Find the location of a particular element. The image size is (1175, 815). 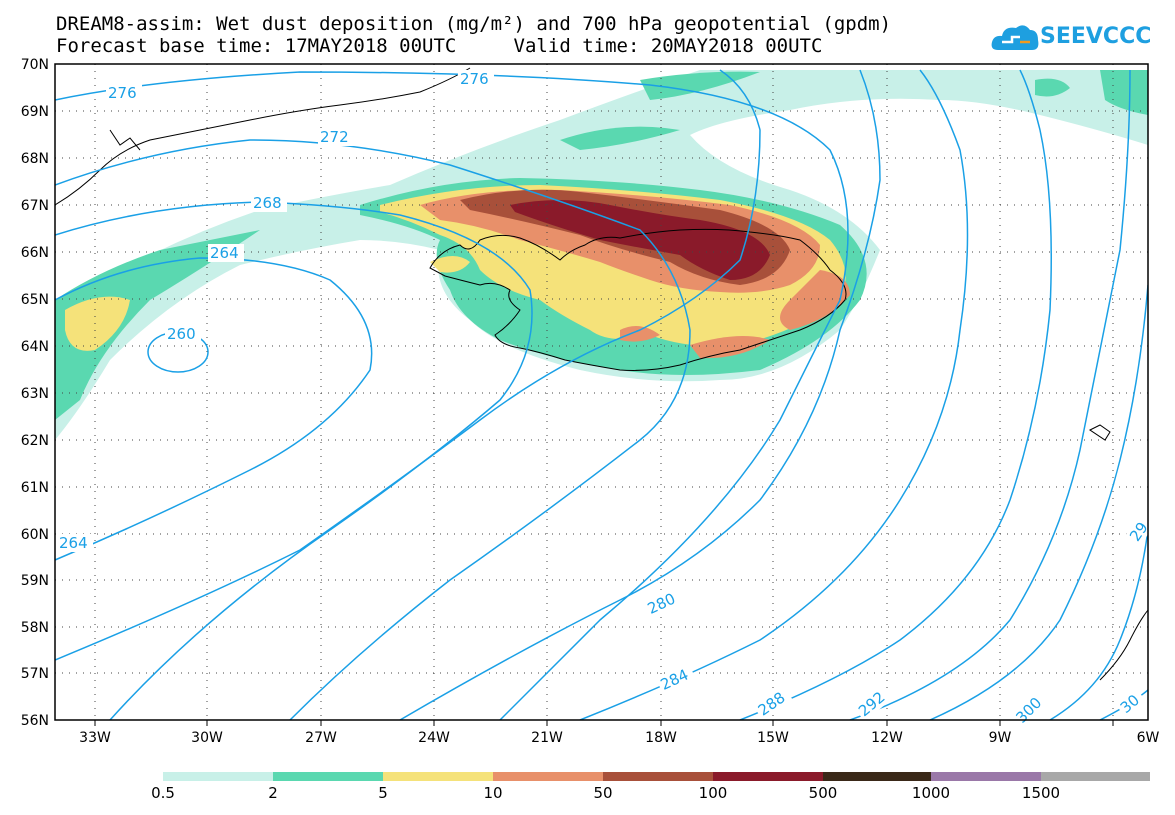

lat-label: 61N is located at coordinates (35, 488).